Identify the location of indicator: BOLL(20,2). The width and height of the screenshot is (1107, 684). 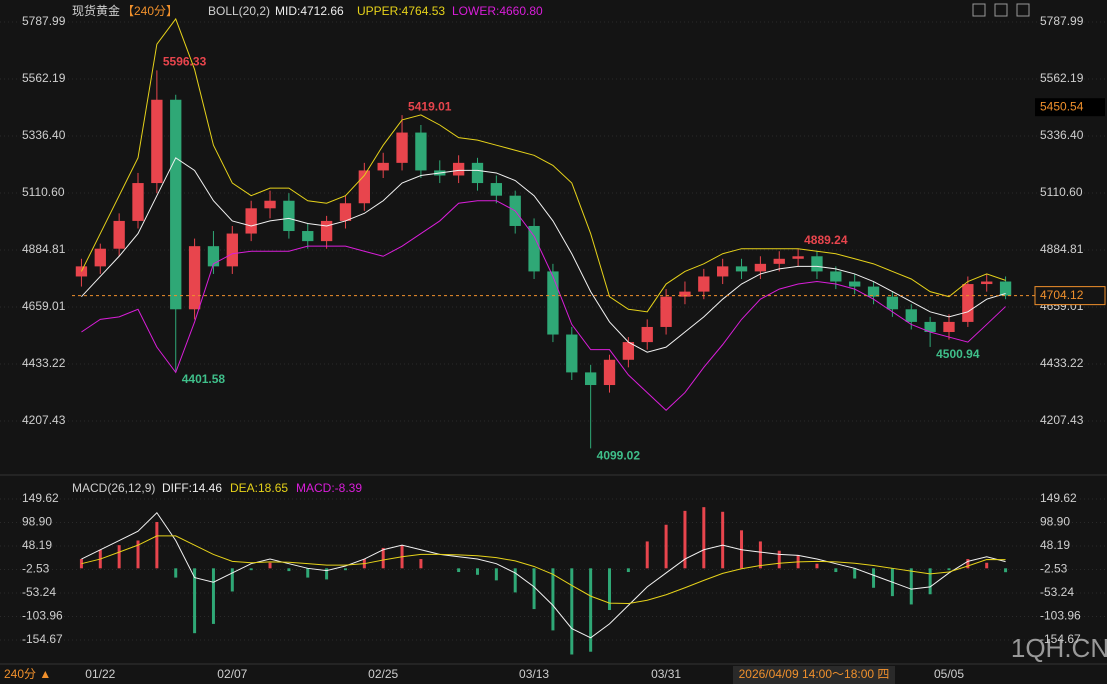
(239, 11).